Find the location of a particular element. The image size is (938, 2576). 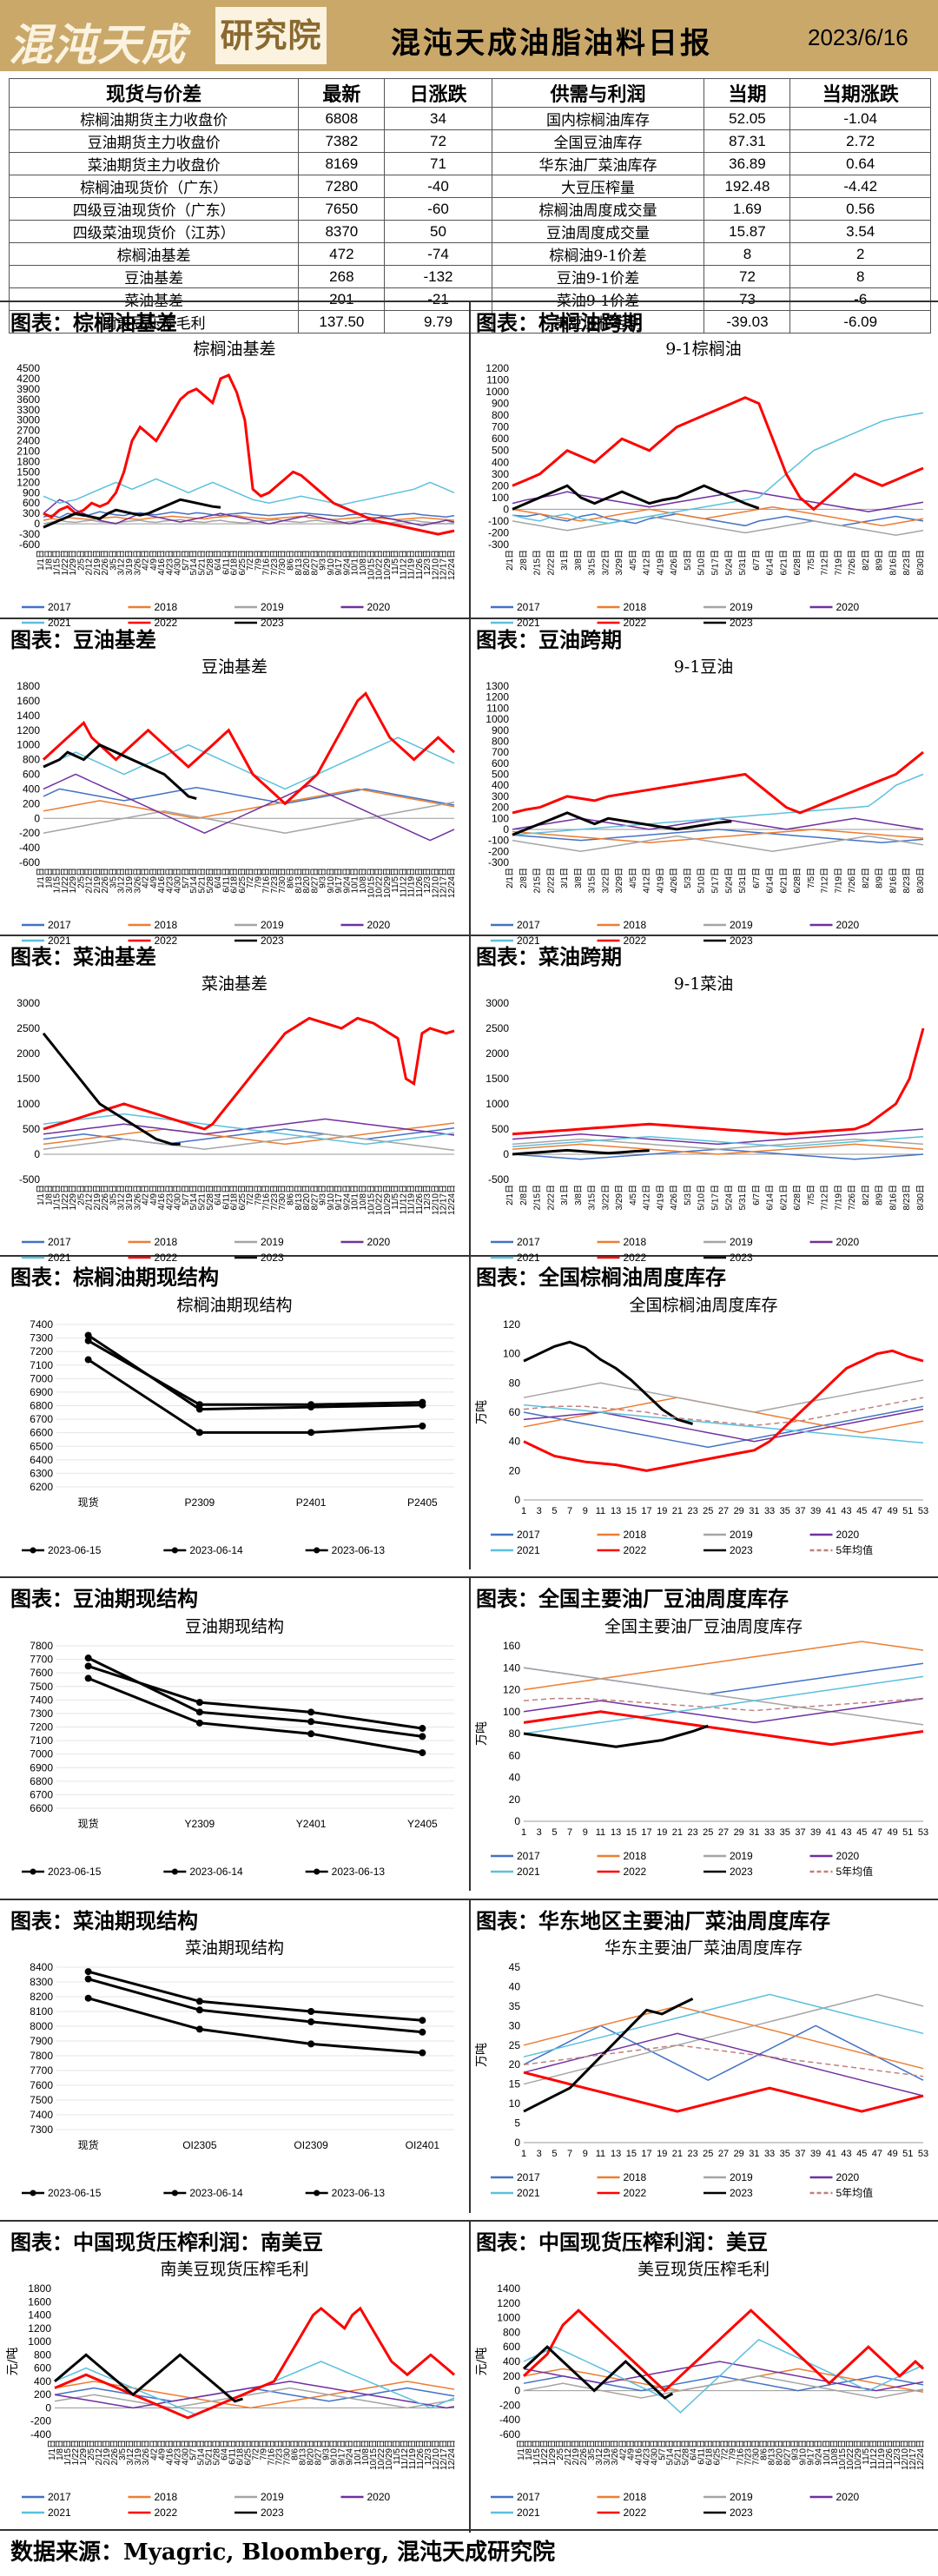

x-tick-label: 7/23日 is located at coordinates (749, 2453).